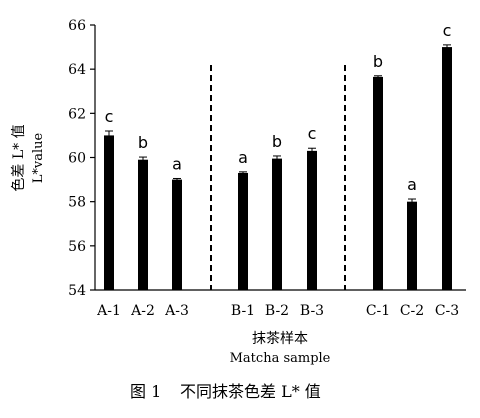  I want to click on y-tick-label: 66, so click(77, 26).